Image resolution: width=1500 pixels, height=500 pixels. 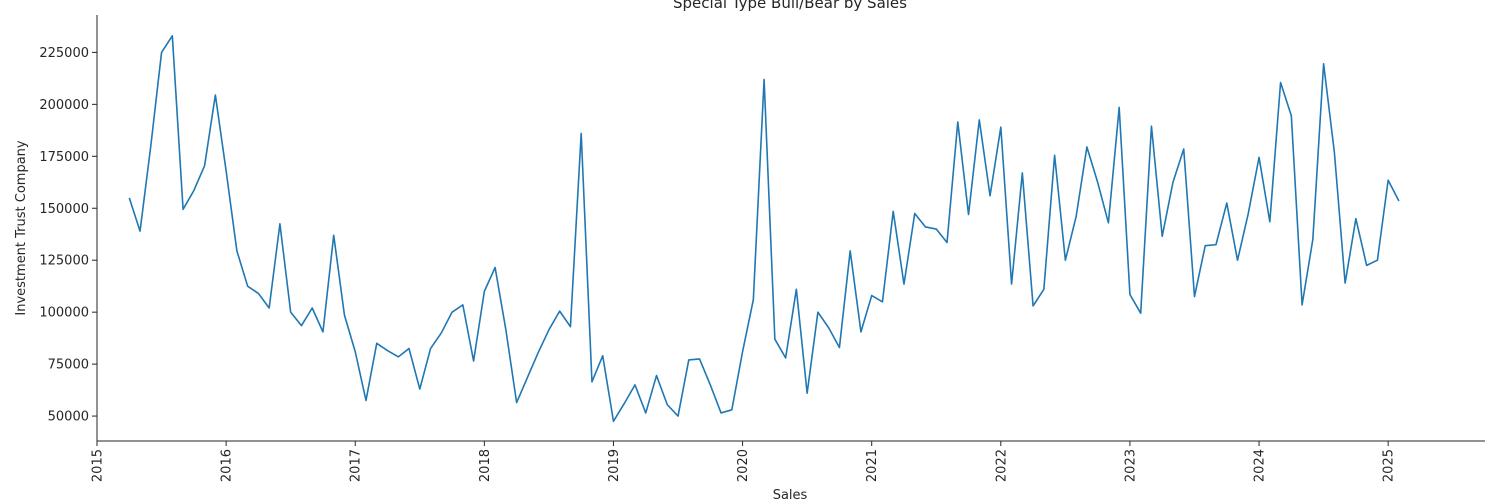 I want to click on x-tick-label: 2019, so click(x=614, y=465).